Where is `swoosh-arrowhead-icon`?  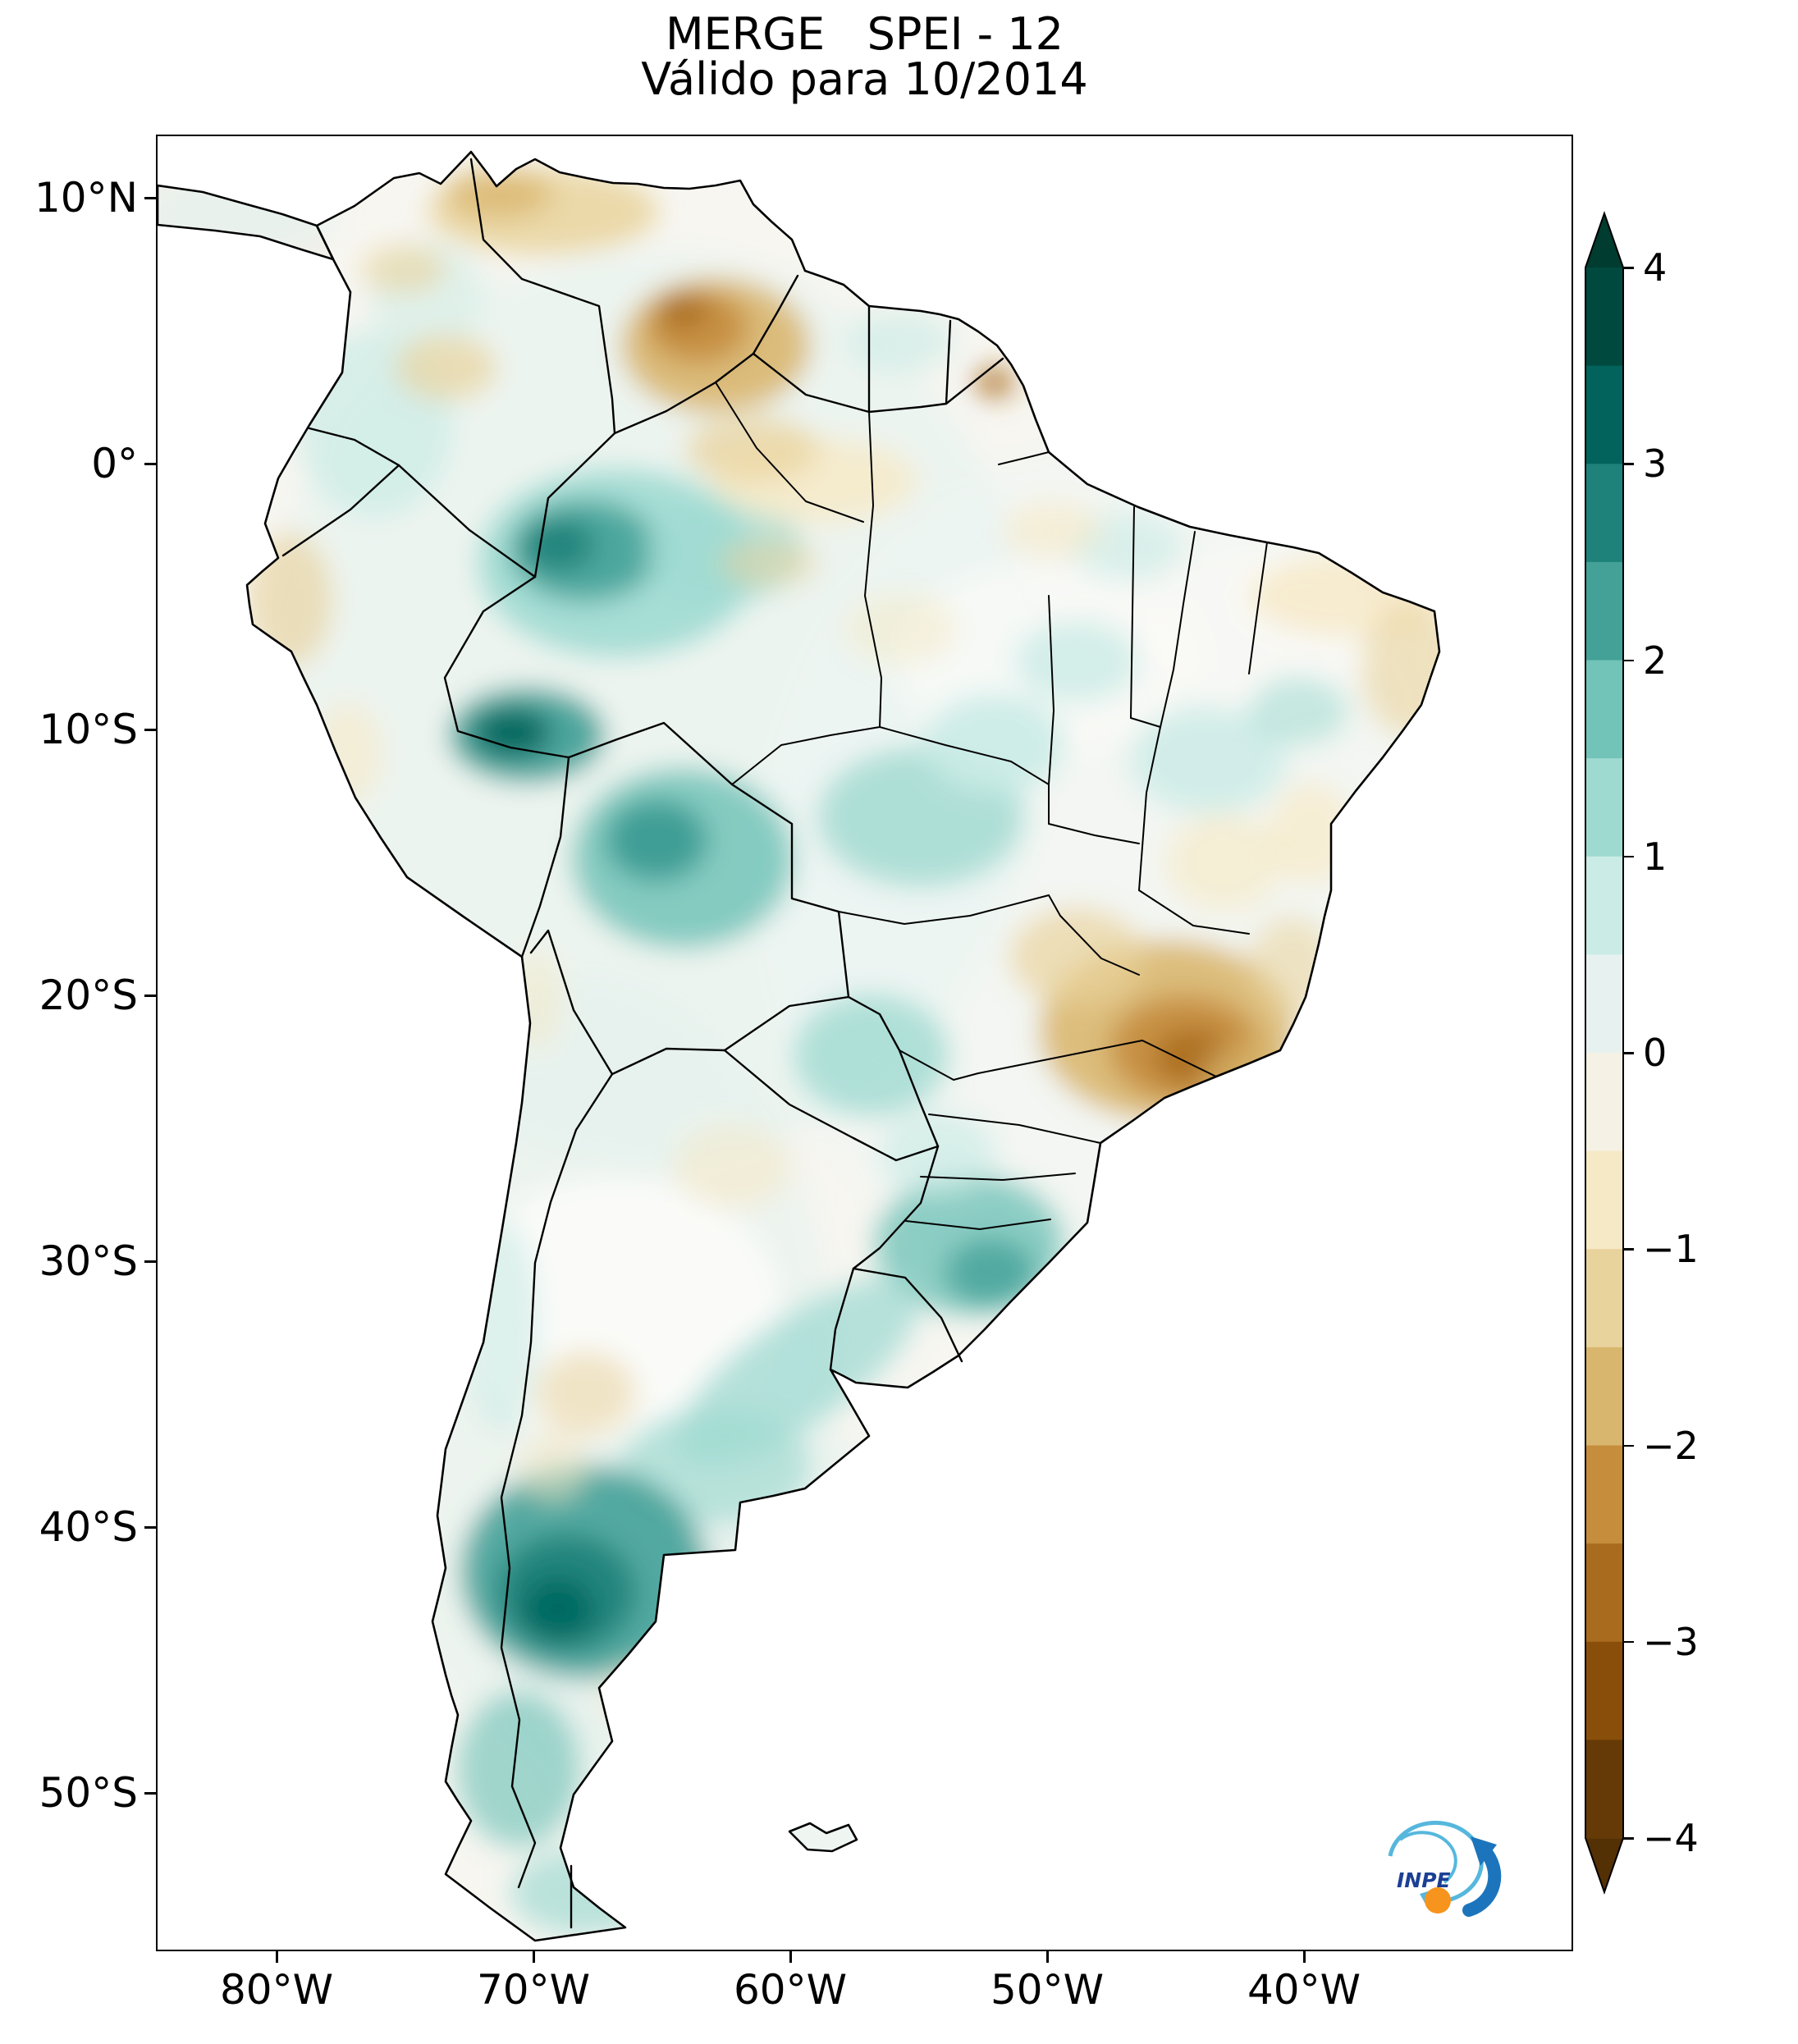
swoosh-arrowhead-icon is located at coordinates (1484, 1851).